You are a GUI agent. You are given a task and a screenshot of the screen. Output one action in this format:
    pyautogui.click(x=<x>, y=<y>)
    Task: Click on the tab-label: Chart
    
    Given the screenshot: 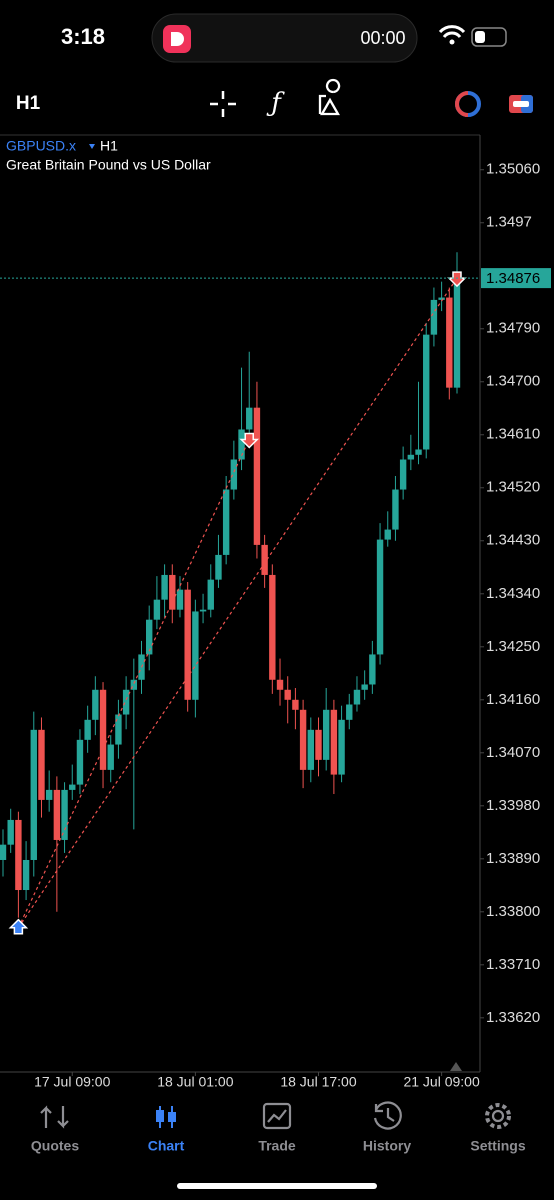 What is the action you would take?
    pyautogui.click(x=166, y=1146)
    